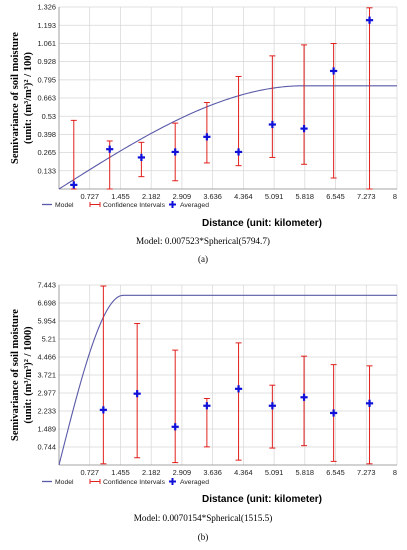  What do you see at coordinates (47, 393) in the screenshot?
I see `y-tick-label: 2.977` at bounding box center [47, 393].